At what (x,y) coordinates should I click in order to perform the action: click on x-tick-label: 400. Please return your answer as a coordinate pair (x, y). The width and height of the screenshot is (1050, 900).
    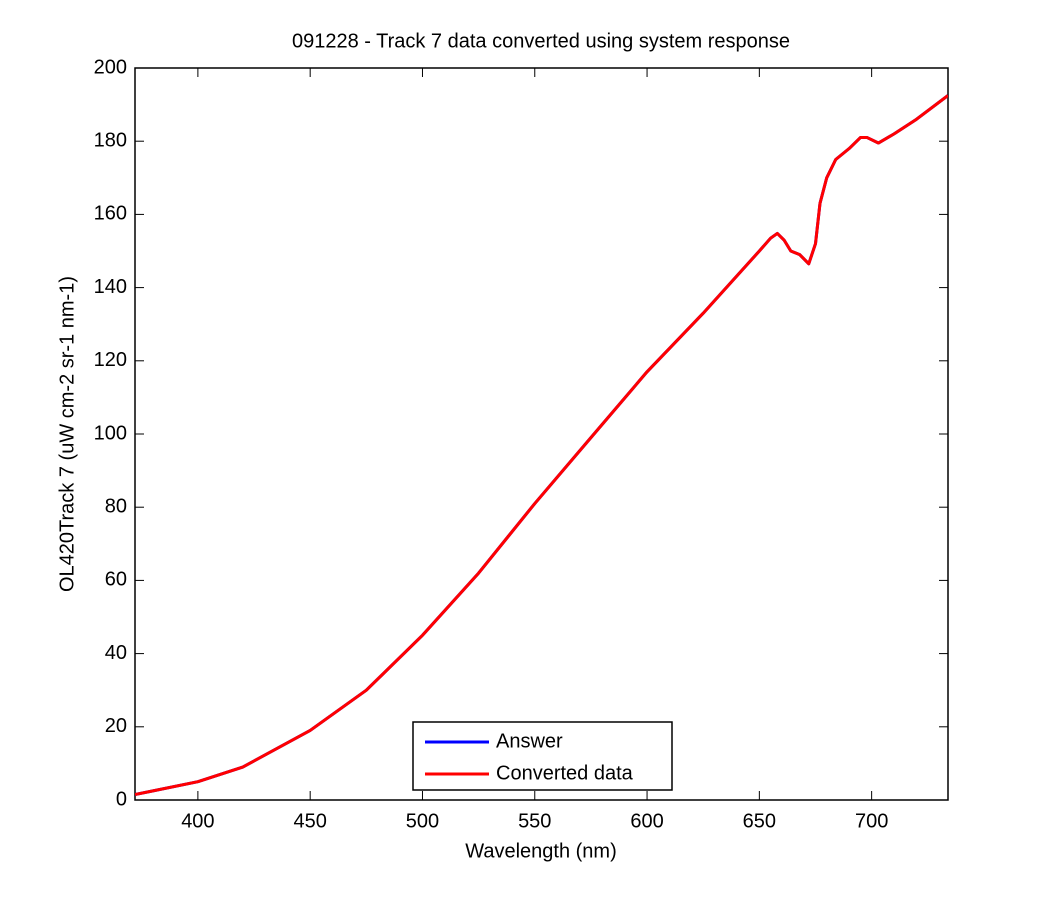
    Looking at the image, I should click on (197, 821).